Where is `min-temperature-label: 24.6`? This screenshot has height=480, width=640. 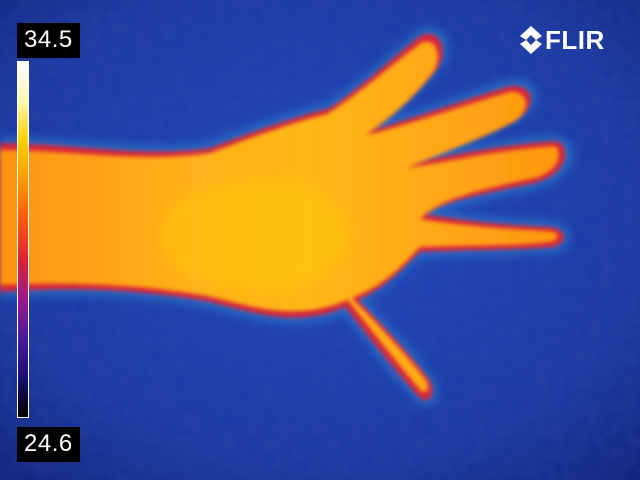
min-temperature-label: 24.6 is located at coordinates (48, 444).